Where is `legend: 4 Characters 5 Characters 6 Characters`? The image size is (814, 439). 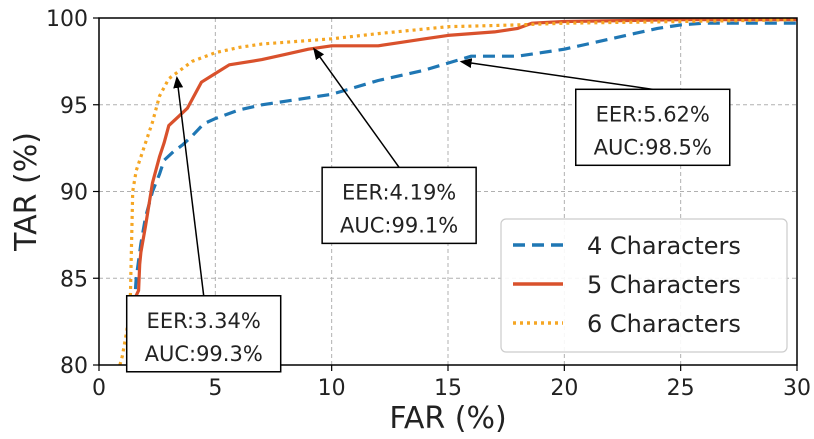
legend: 4 Characters 5 Characters 6 Characters is located at coordinates (644, 285).